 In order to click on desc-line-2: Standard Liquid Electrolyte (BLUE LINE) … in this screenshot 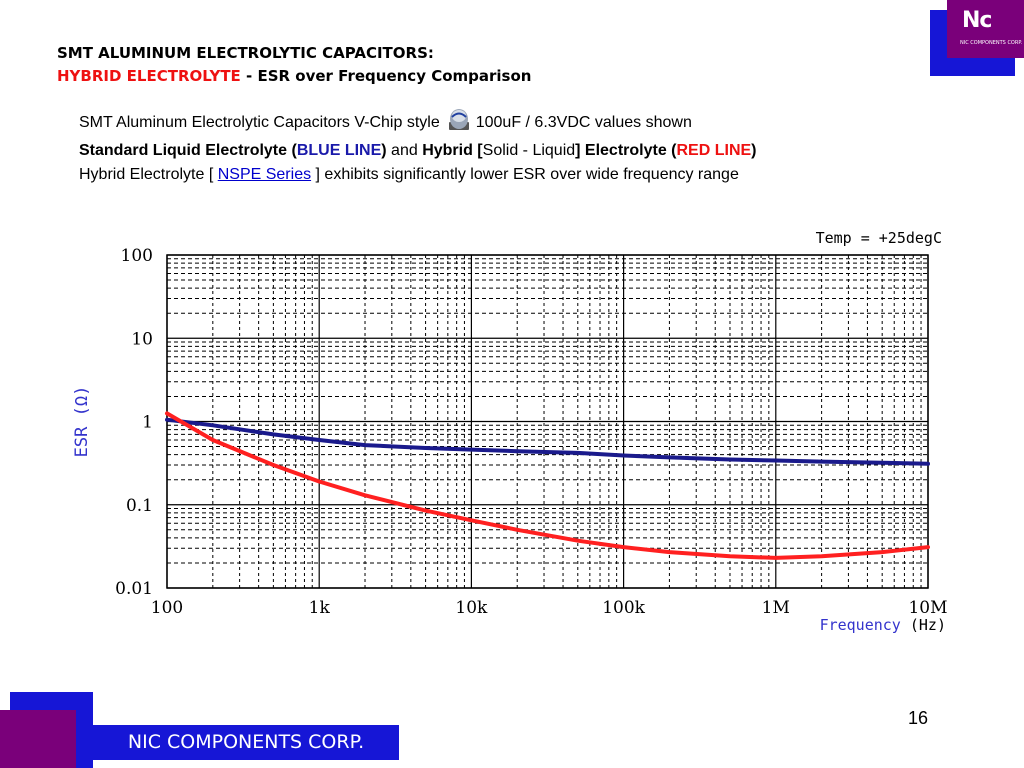, I will do `click(504, 151)`.